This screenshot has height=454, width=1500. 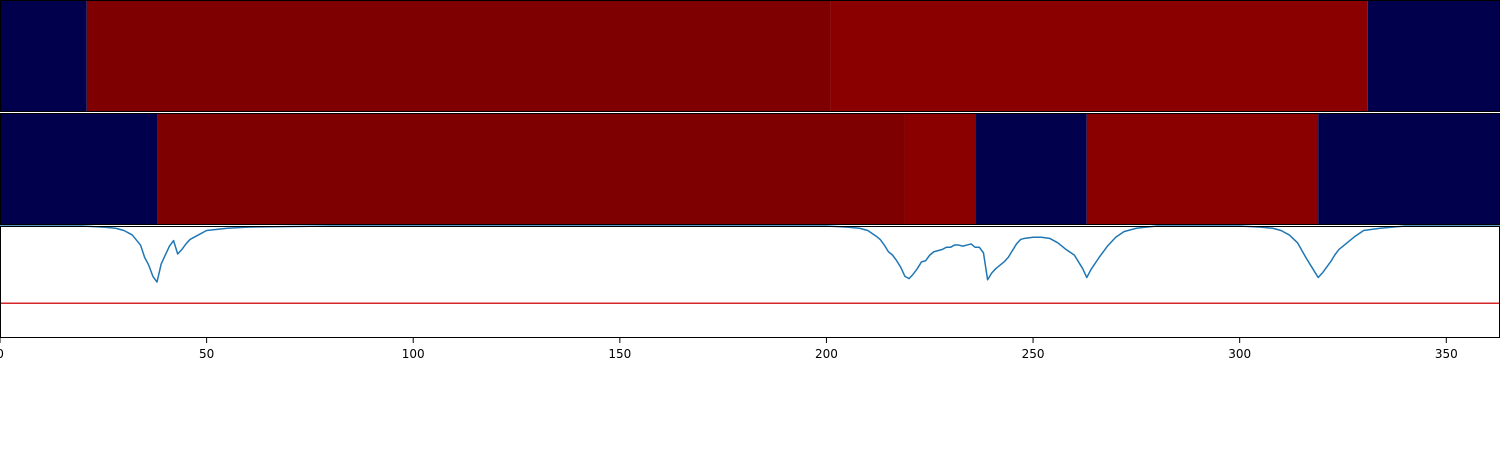 What do you see at coordinates (1239, 354) in the screenshot?
I see `x-tick-label: 300` at bounding box center [1239, 354].